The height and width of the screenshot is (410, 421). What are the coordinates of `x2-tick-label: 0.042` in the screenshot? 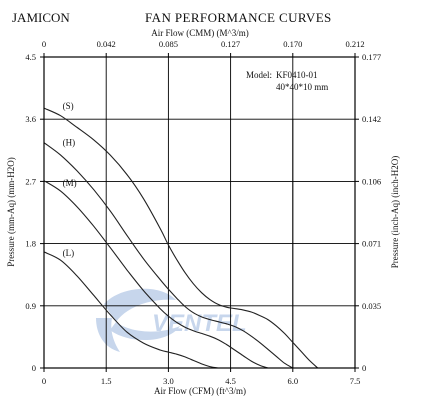 It's located at (106, 44).